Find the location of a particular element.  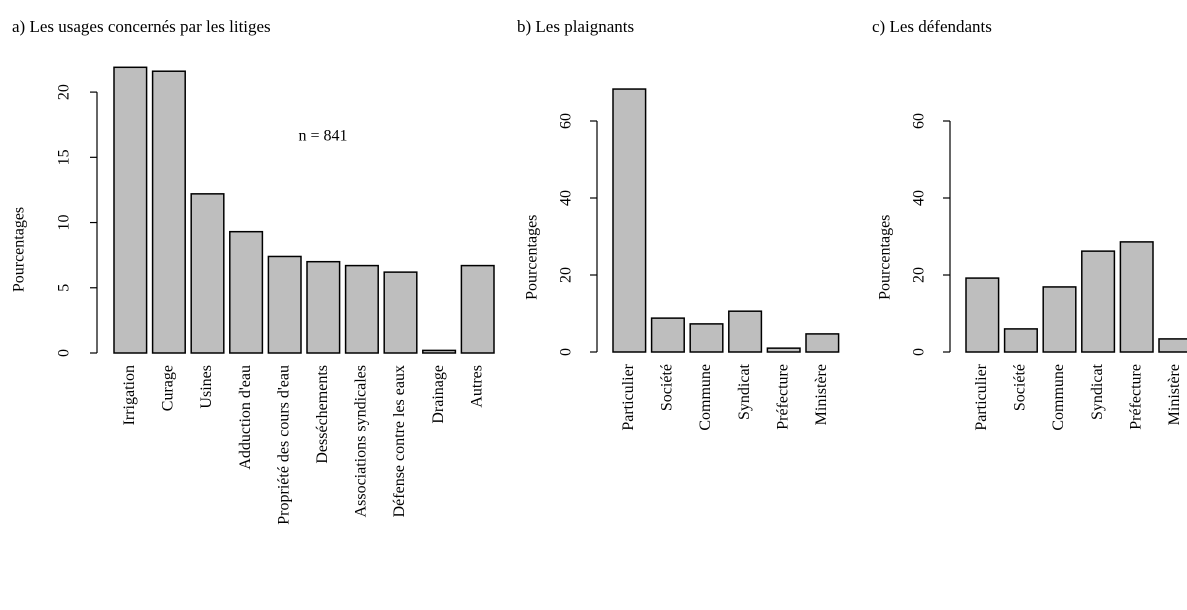

y-tick-label: 10 is located at coordinates (64, 223).